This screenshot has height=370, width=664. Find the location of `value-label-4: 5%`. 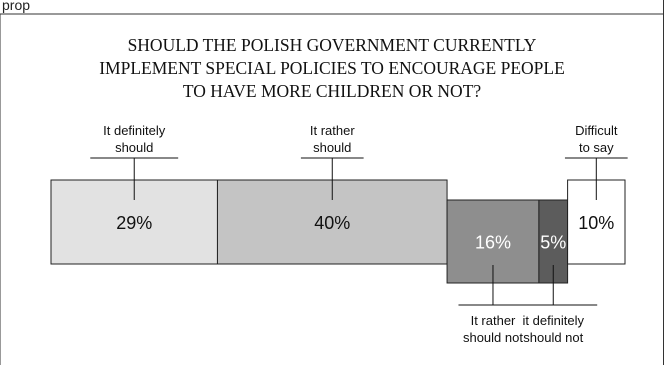

value-label-4: 5% is located at coordinates (553, 243).